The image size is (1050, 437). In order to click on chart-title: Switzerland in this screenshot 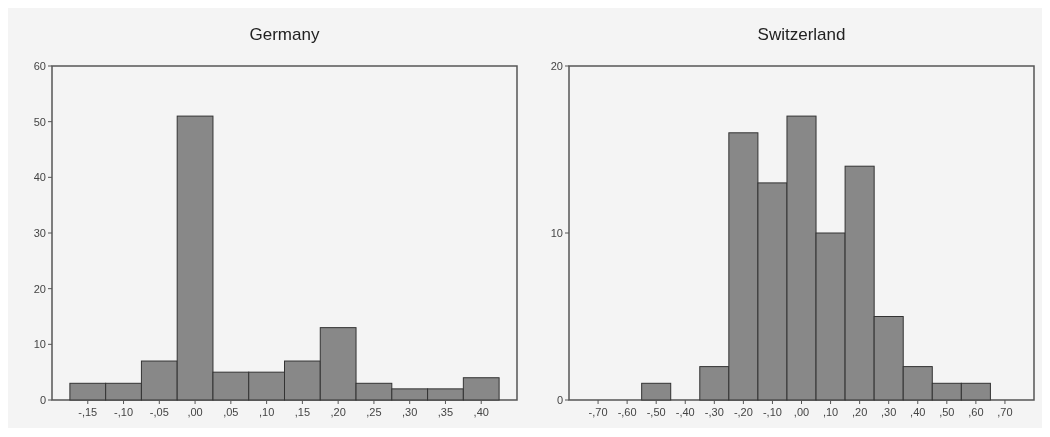, I will do `click(801, 34)`.